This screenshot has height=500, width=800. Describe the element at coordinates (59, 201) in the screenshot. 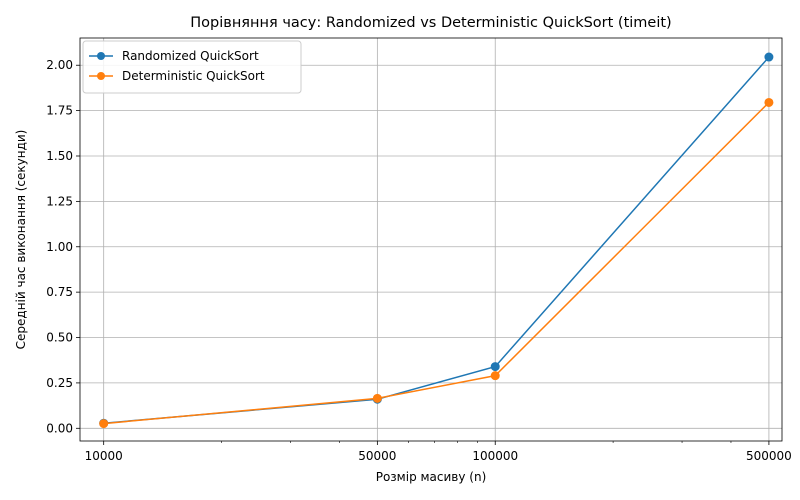

I see `y-tick-label: 1.25` at that location.